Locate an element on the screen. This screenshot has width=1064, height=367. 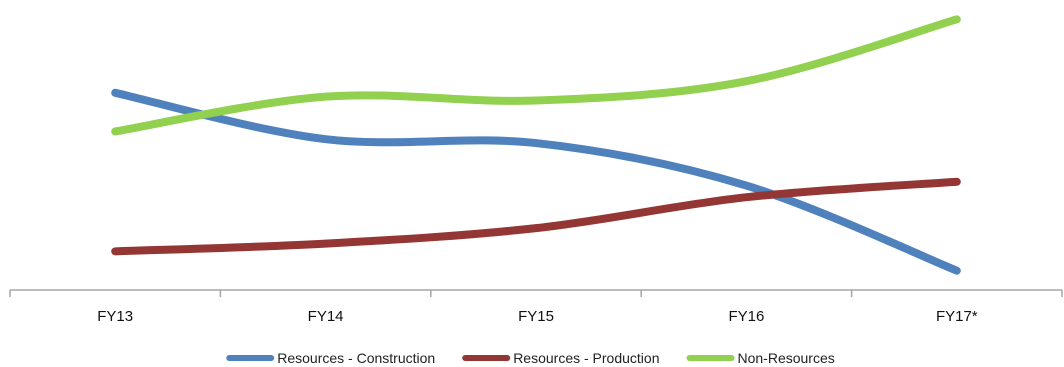
legend-label-0: Resources - Construction is located at coordinates (356, 358).